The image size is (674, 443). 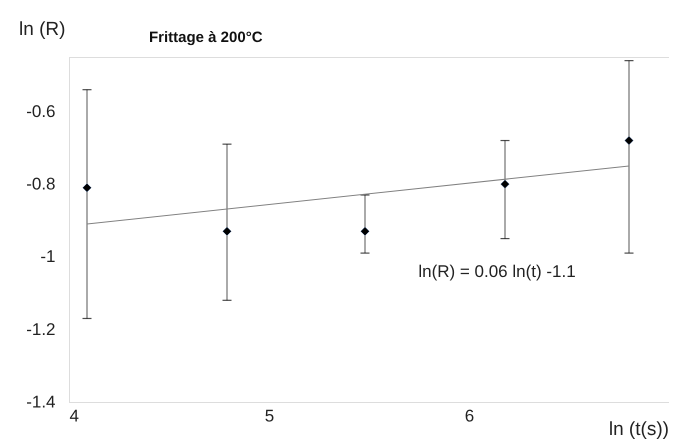 I want to click on y-tick-label: -1.4, so click(x=41, y=402).